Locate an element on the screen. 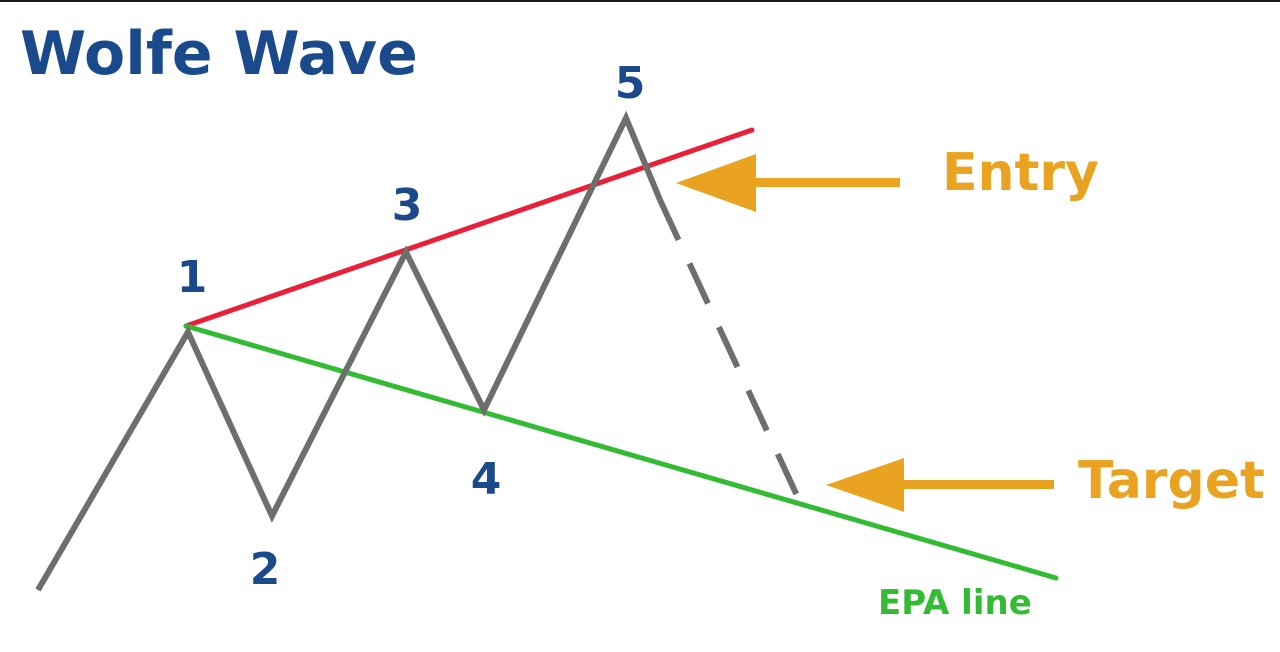 This screenshot has height=652, width=1280. point-label-3: 3 is located at coordinates (407, 205).